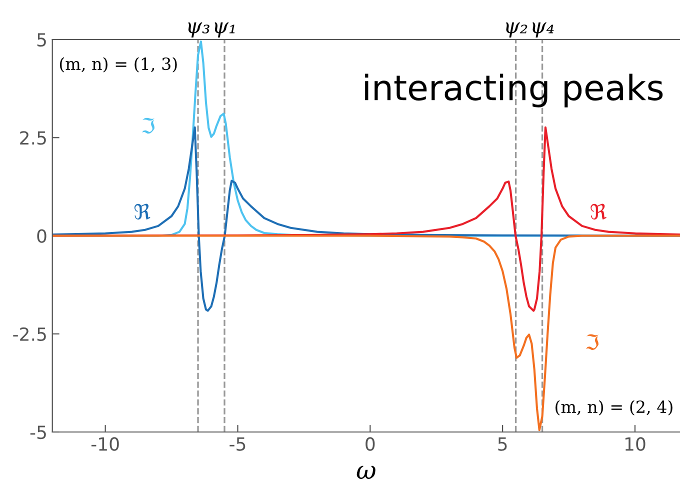  I want to click on ref-line-label: ψ₂, so click(517, 30).